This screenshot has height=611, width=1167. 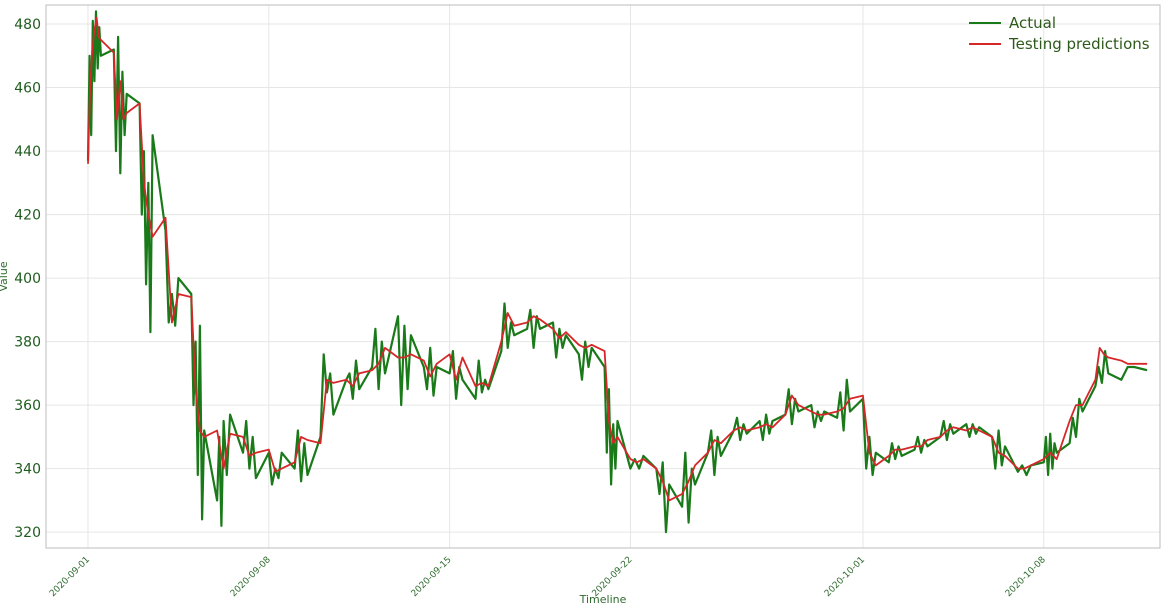 What do you see at coordinates (27, 216) in the screenshot?
I see `y-tick-label: 420` at bounding box center [27, 216].